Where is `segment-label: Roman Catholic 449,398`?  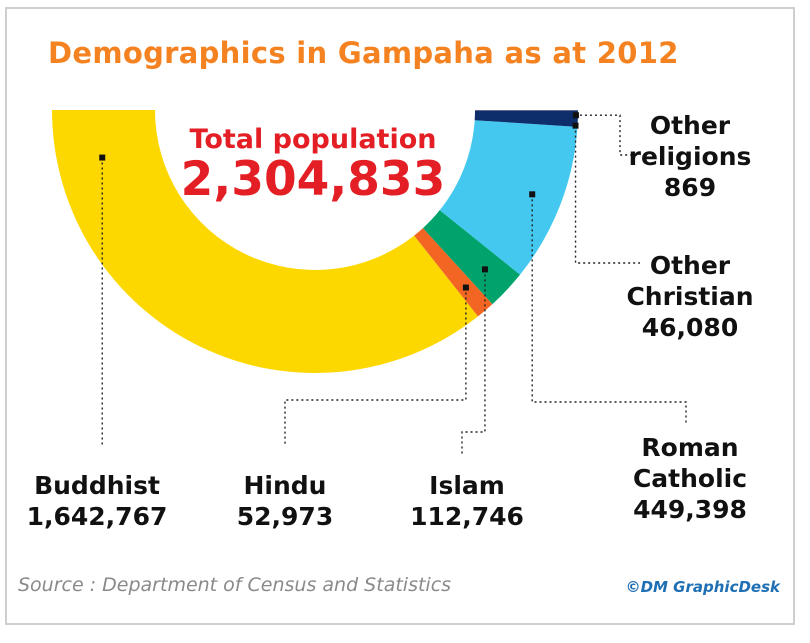 segment-label: Roman Catholic 449,398 is located at coordinates (690, 478).